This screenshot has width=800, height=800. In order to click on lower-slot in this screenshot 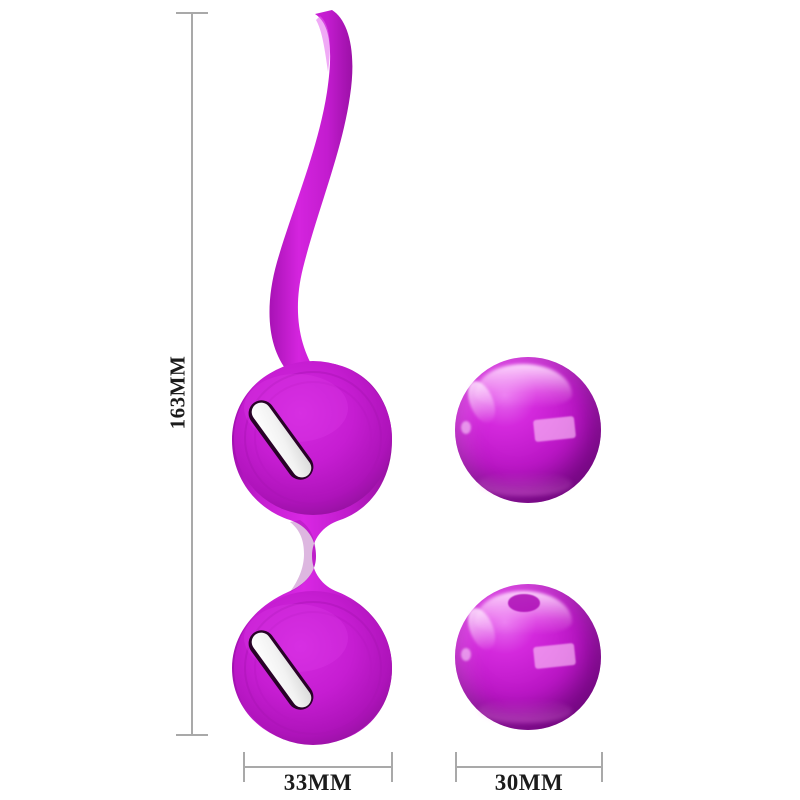, I will do `click(281, 670)`.